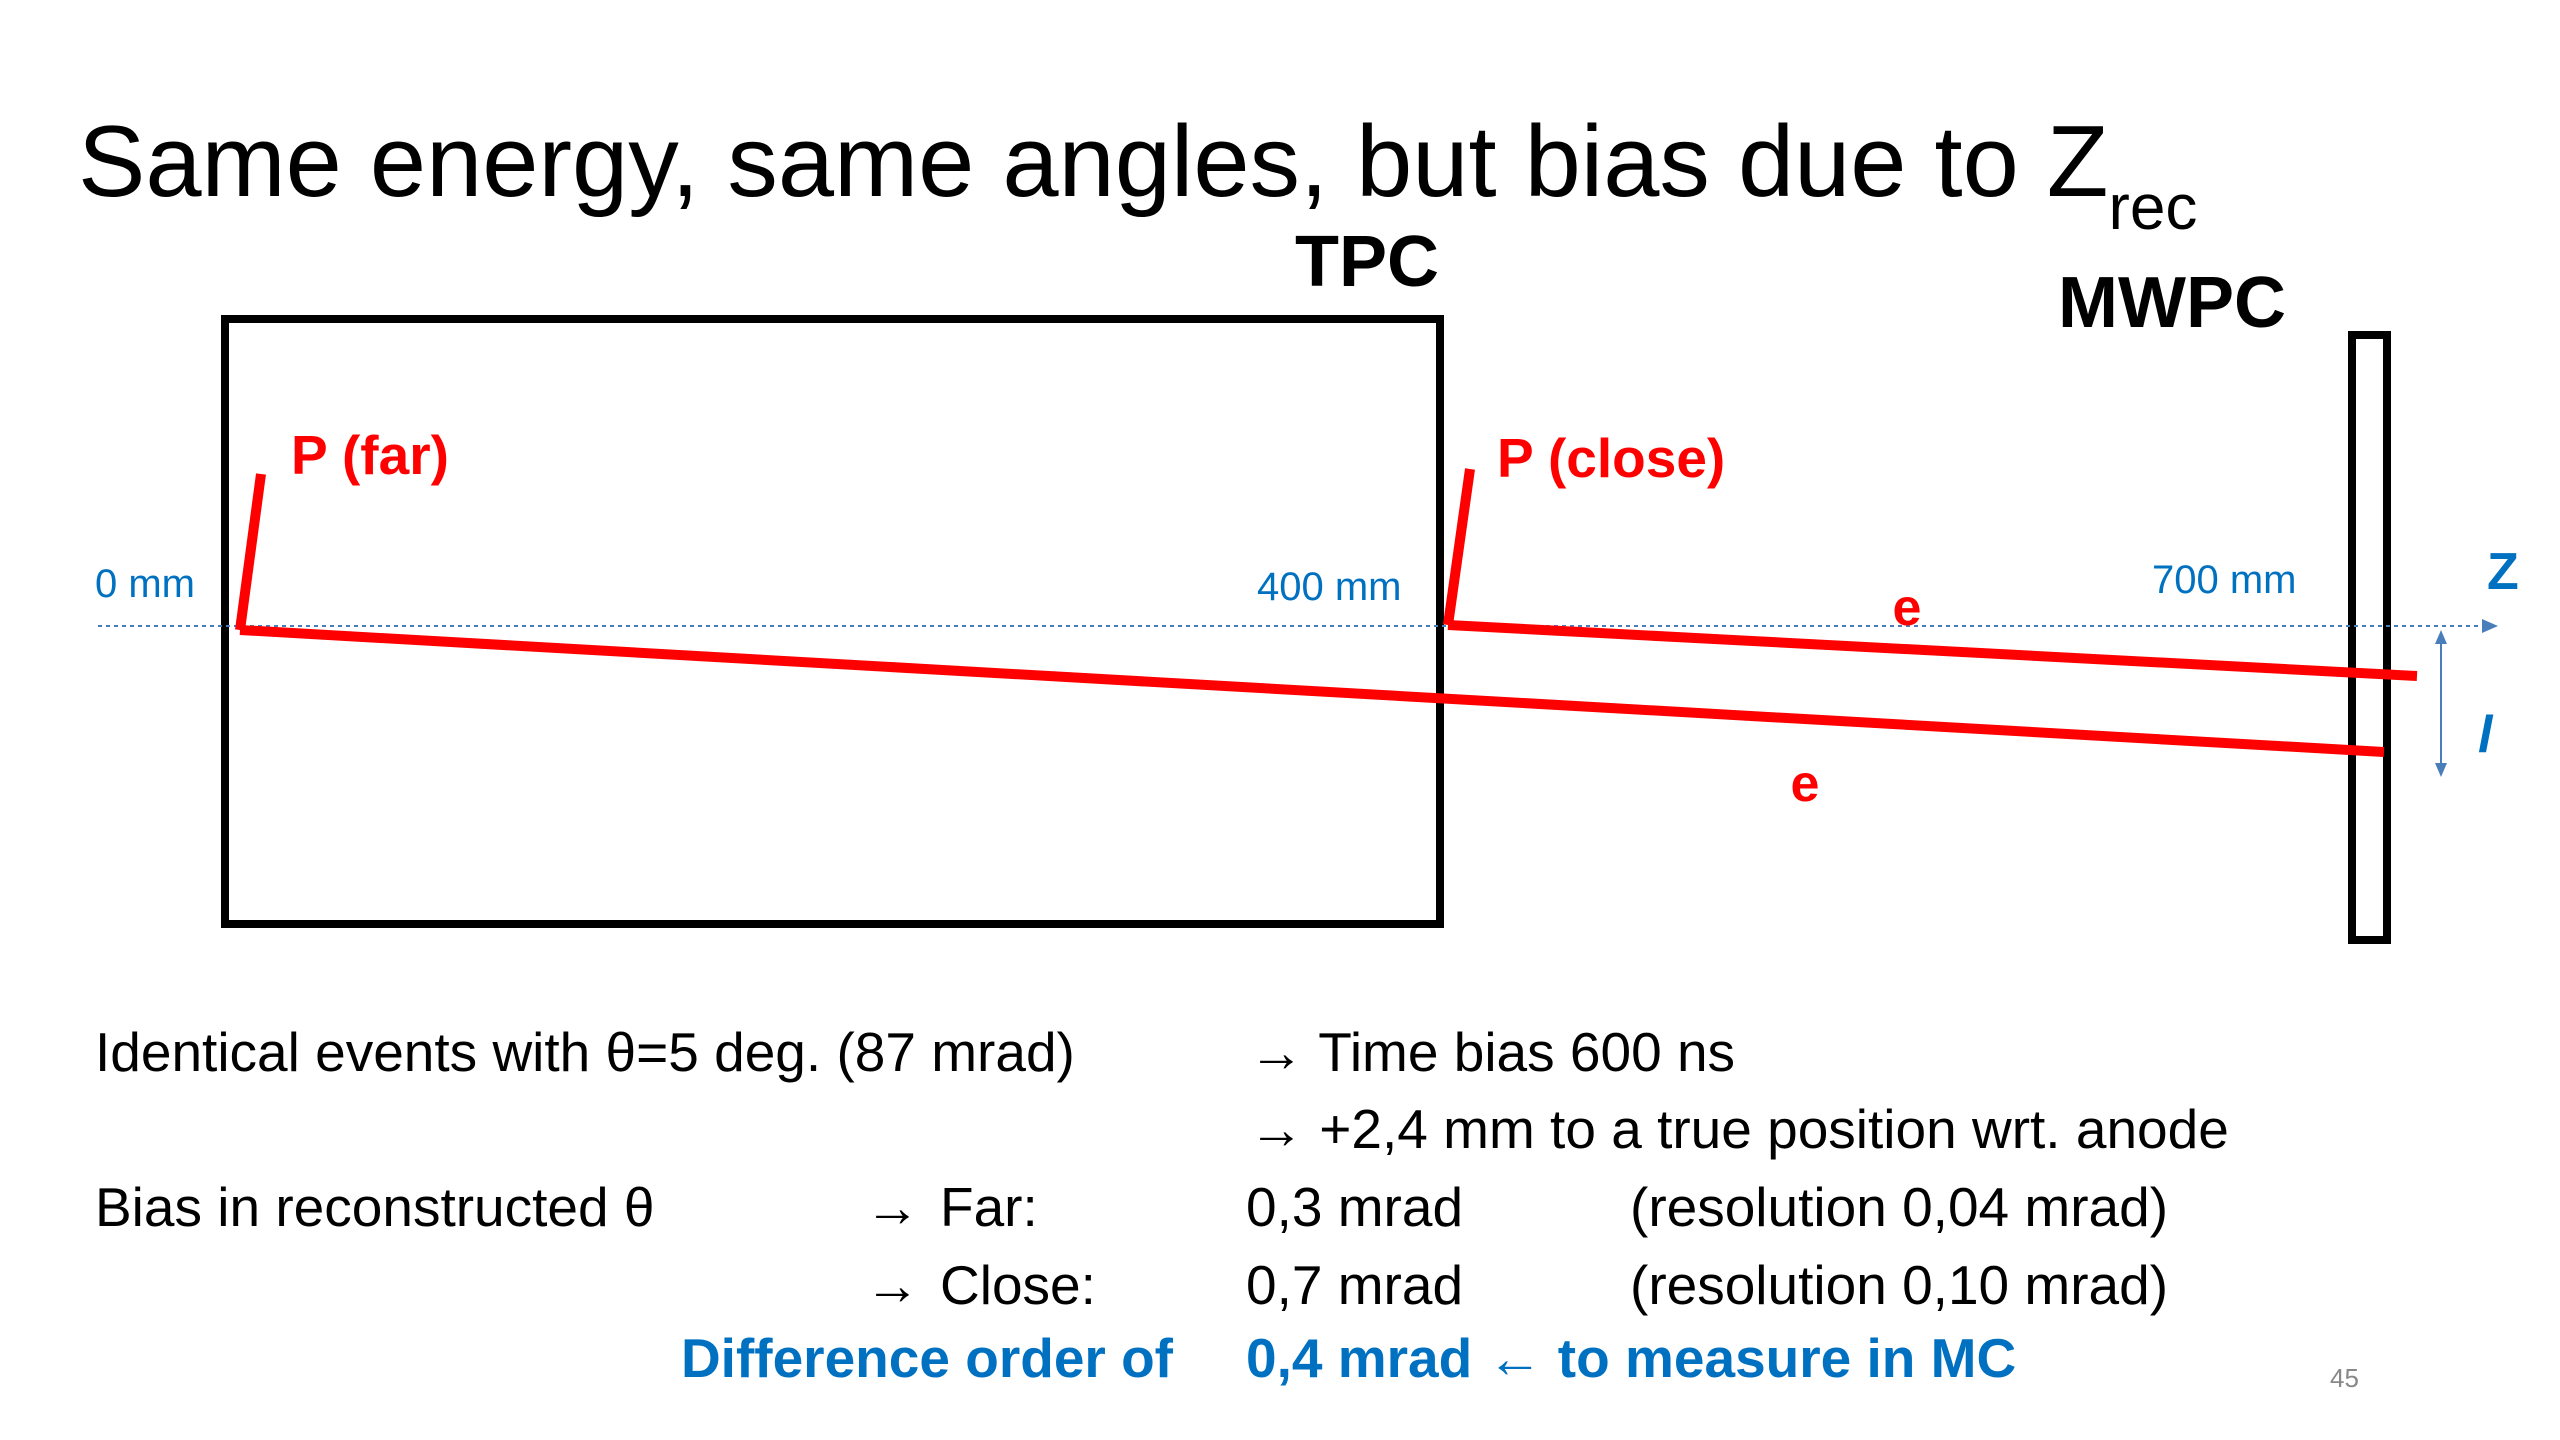  Describe the element at coordinates (2344, 1378) in the screenshot. I see `page-number: 45` at that location.